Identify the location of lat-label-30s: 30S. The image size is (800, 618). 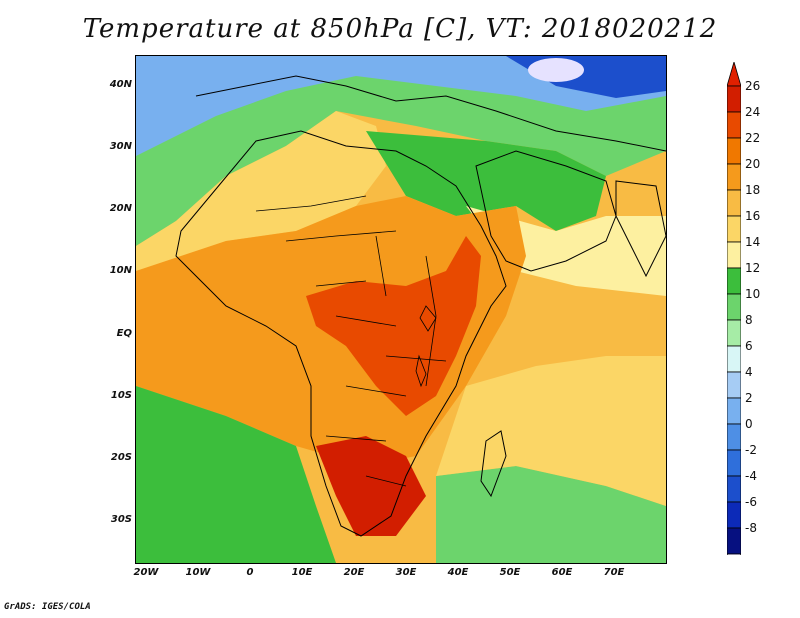
(121, 519).